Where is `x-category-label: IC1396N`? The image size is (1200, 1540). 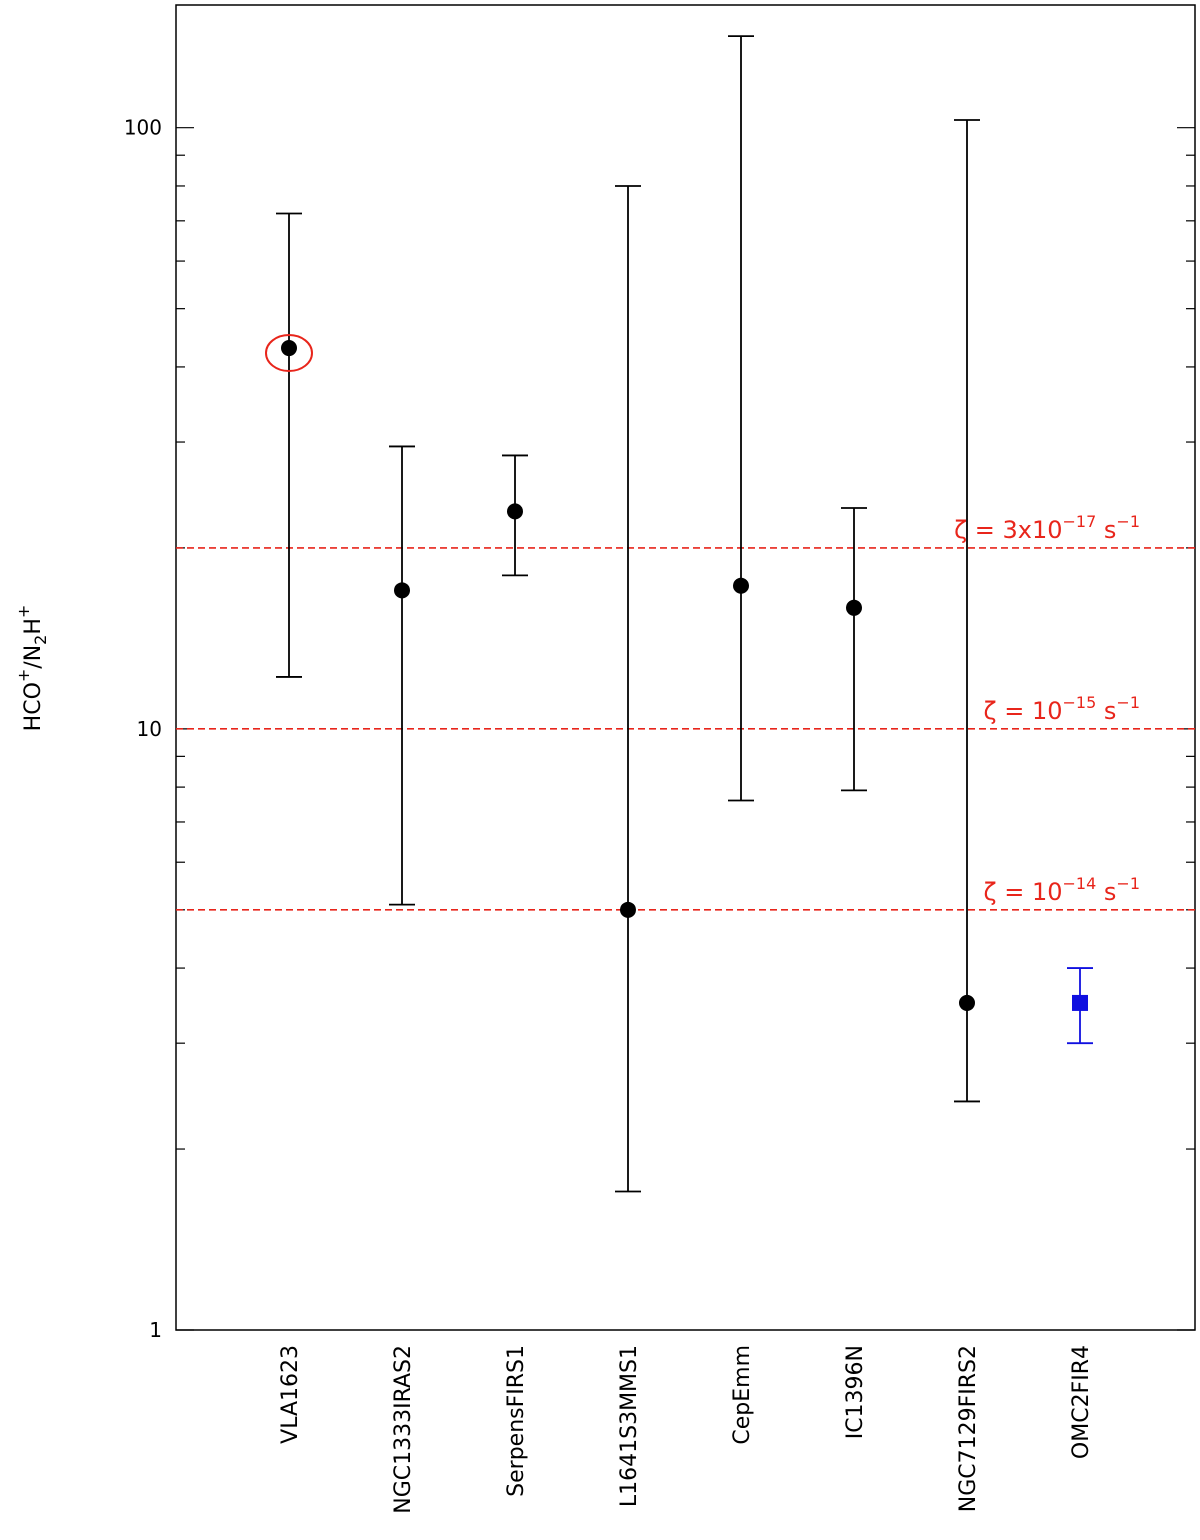 x-category-label: IC1396N is located at coordinates (855, 1392).